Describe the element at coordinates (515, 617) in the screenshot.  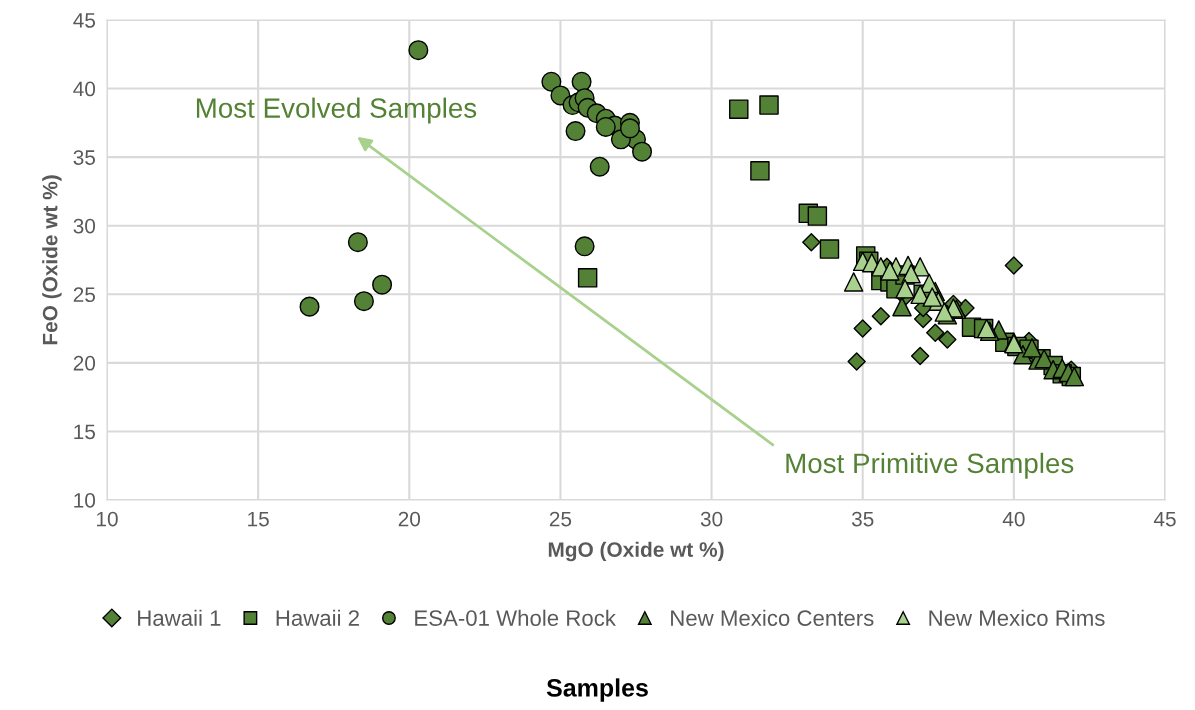
I see `legend-label: ESA-01 Whole Rock` at that location.